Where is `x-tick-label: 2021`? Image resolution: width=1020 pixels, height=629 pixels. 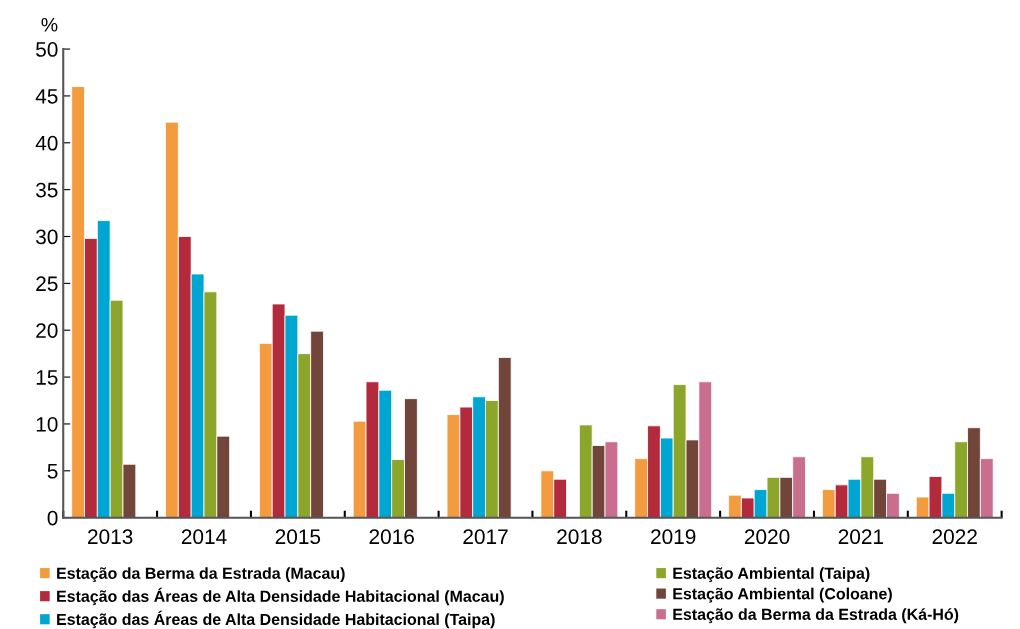 x-tick-label: 2021 is located at coordinates (861, 537).